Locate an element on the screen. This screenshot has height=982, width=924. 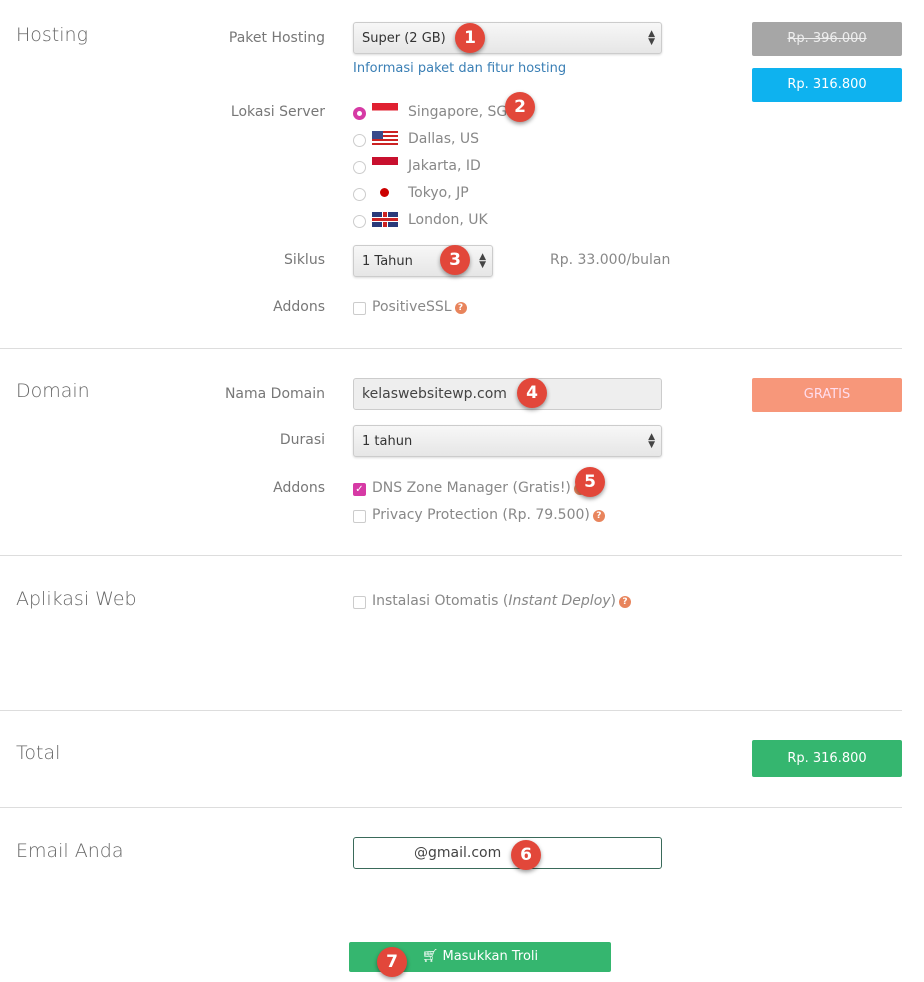
ssl-label: PositiveSSL is located at coordinates (412, 307).